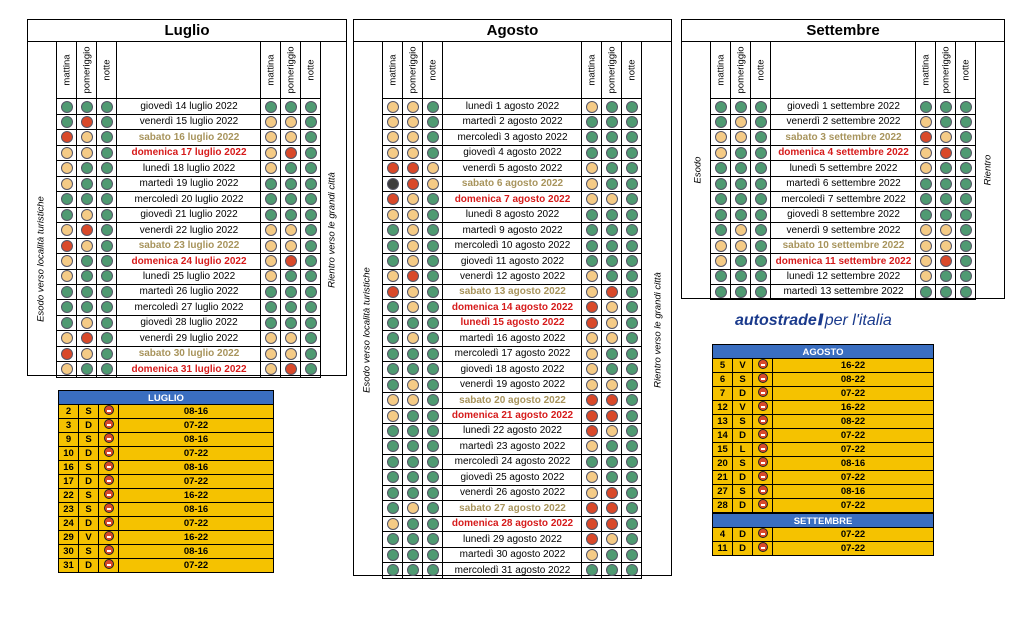 This screenshot has height=620, width=1019. I want to click on agosto-day-row: martedì 2 agosto 2022, so click(512, 122).